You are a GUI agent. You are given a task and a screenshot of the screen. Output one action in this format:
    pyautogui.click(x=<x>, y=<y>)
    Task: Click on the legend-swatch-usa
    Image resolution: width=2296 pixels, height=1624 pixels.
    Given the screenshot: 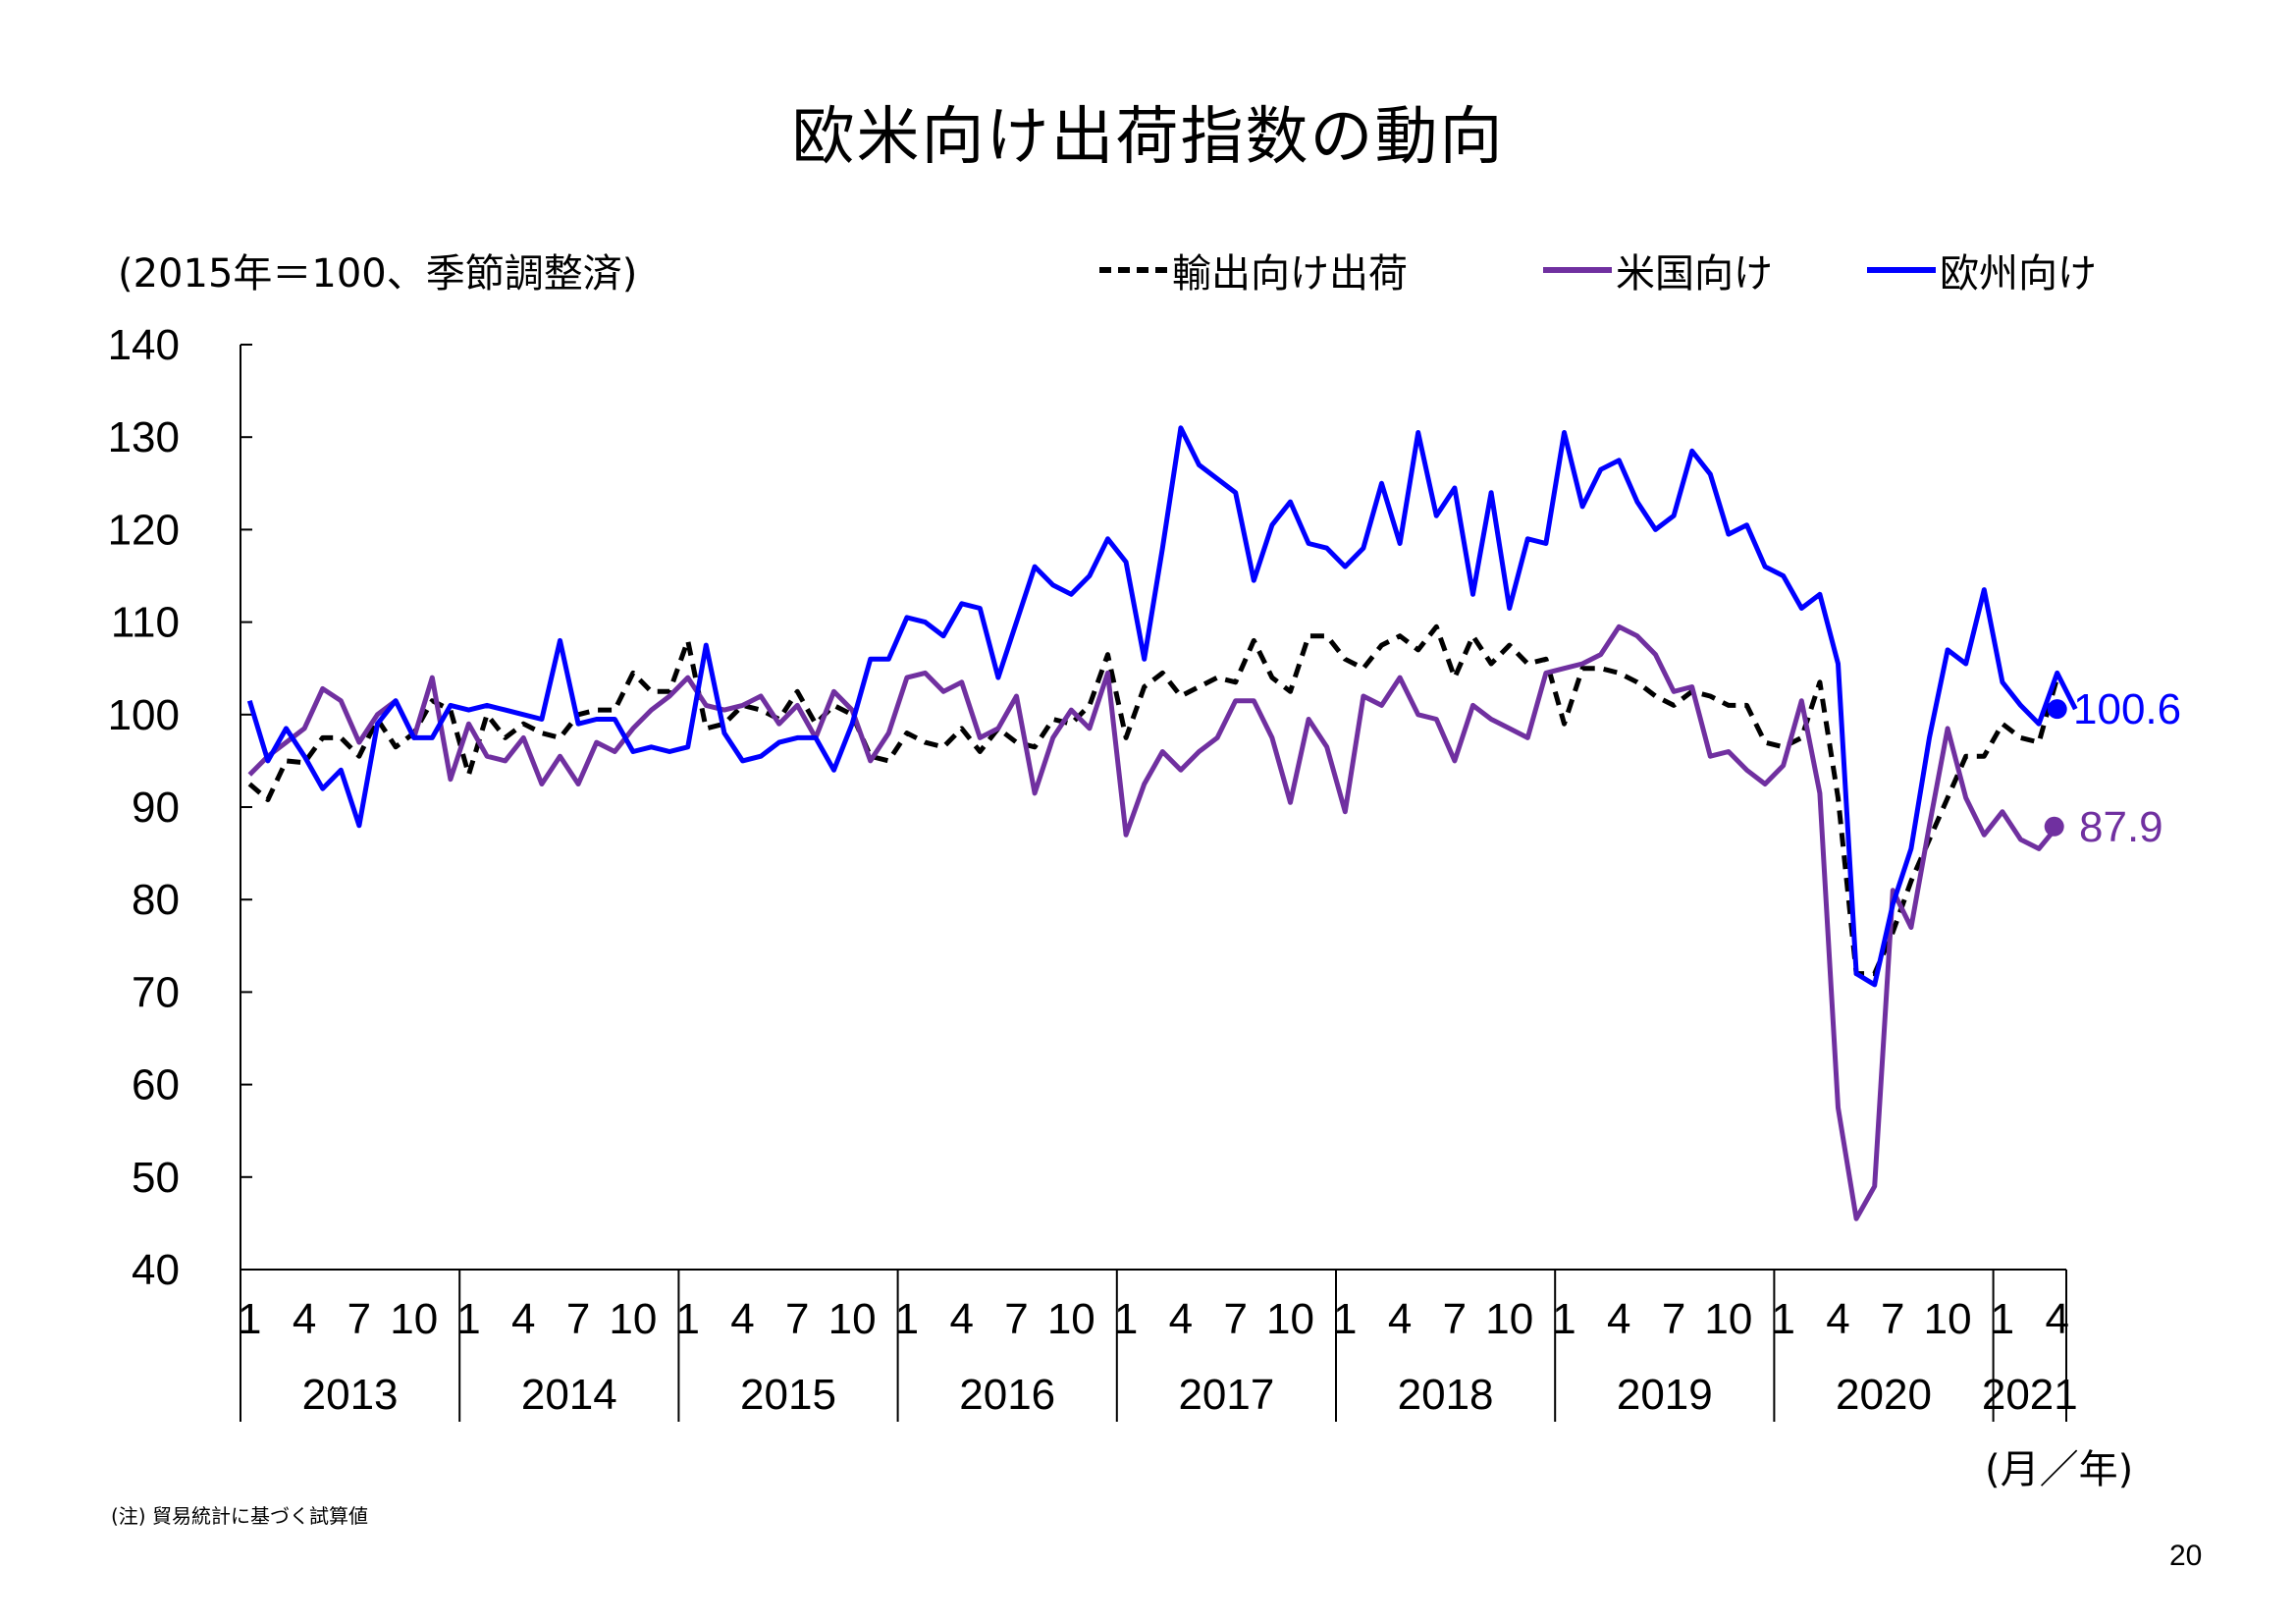 What is the action you would take?
    pyautogui.click(x=1578, y=270)
    